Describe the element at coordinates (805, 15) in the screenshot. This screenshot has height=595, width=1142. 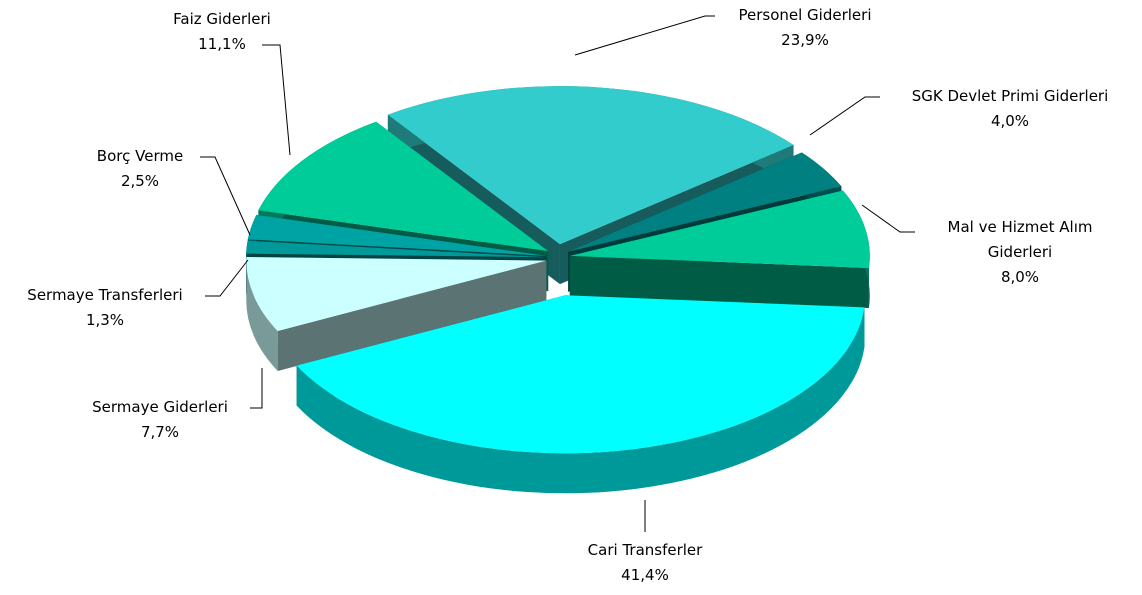
I see `category-label: Personel Giderleri` at that location.